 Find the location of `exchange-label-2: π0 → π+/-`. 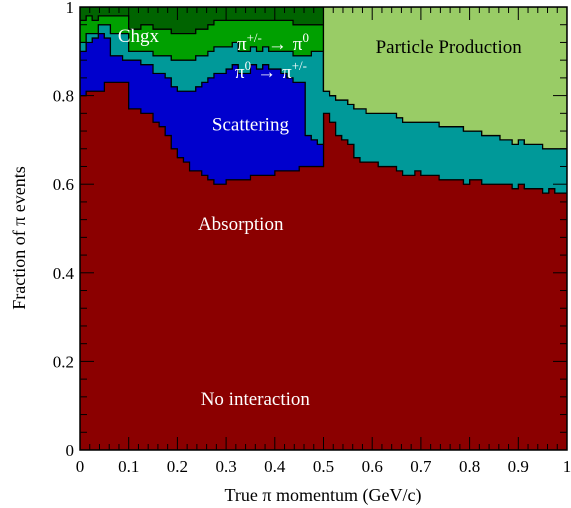

exchange-label-2: π0 → π+/- is located at coordinates (271, 70).